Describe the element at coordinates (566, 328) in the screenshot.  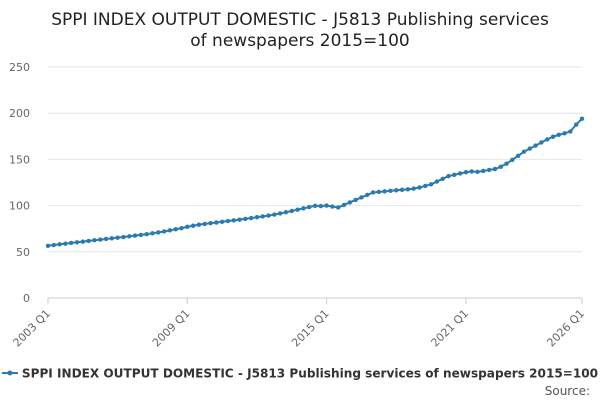
I see `x-tick-label: 2026 Q1` at that location.